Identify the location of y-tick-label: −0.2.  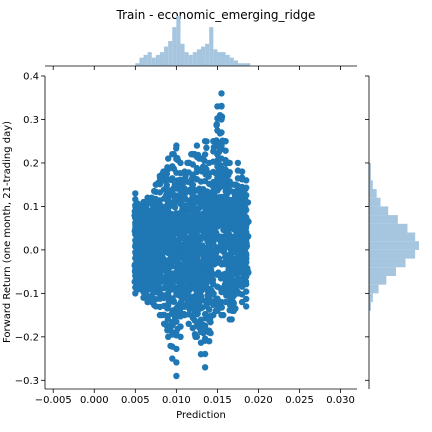
(27, 337).